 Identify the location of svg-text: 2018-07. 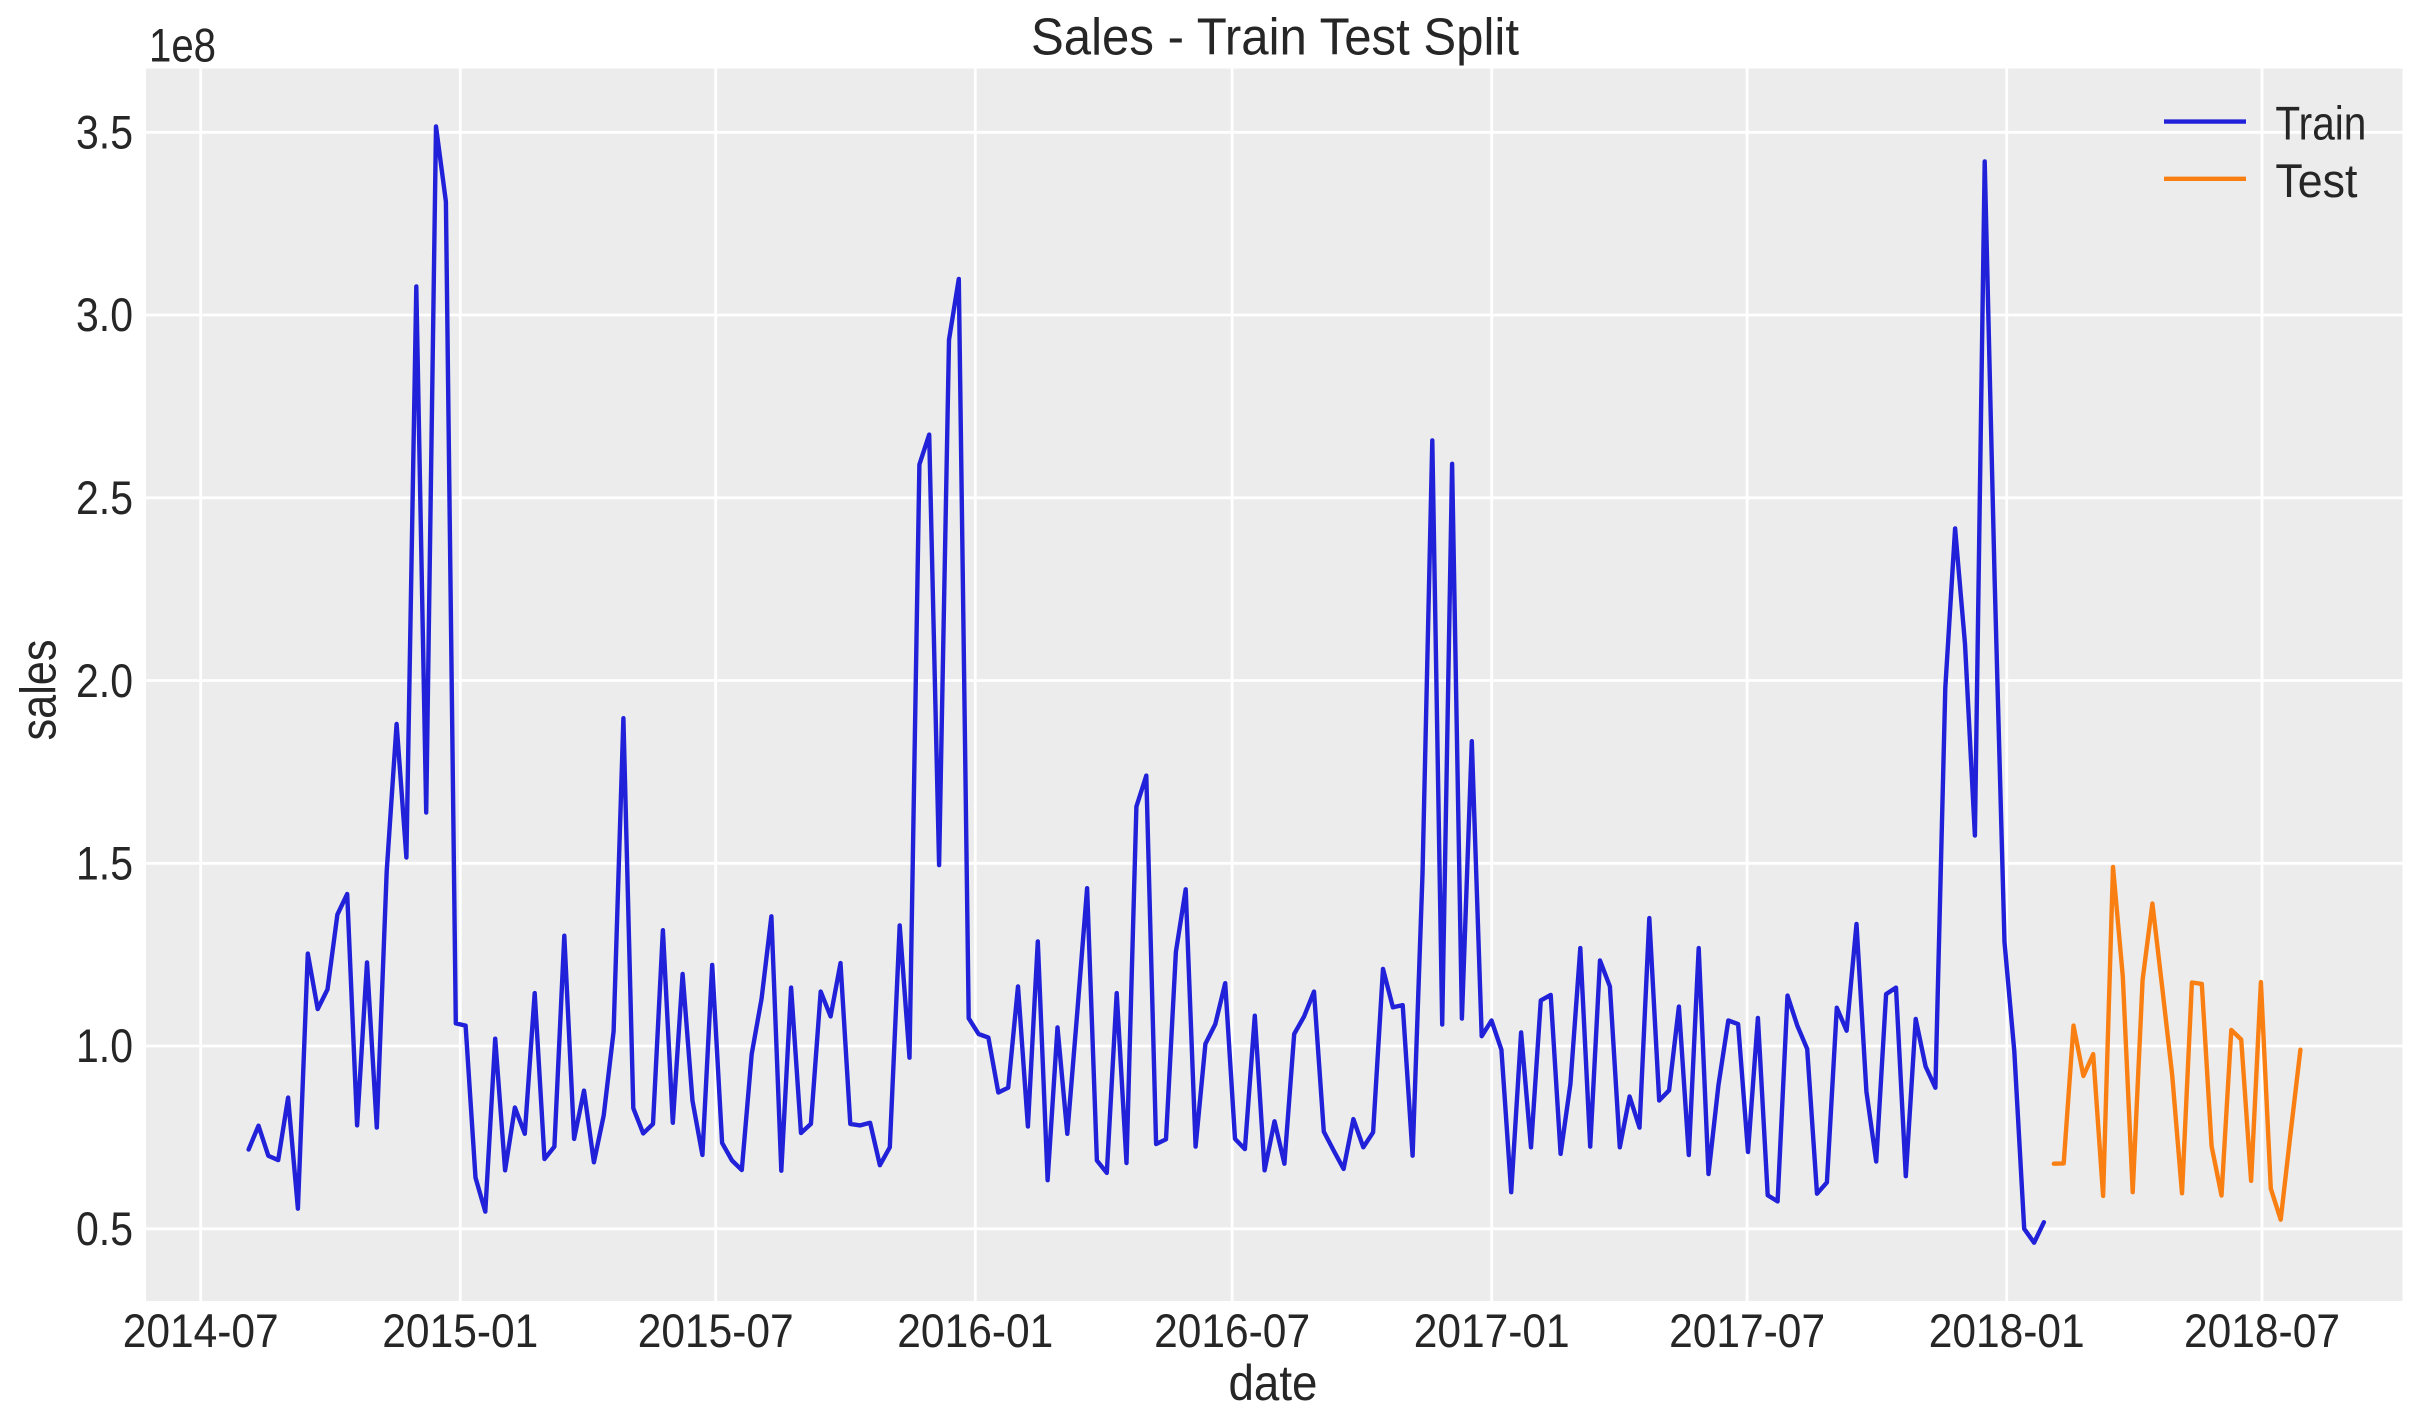
(2262, 1330).